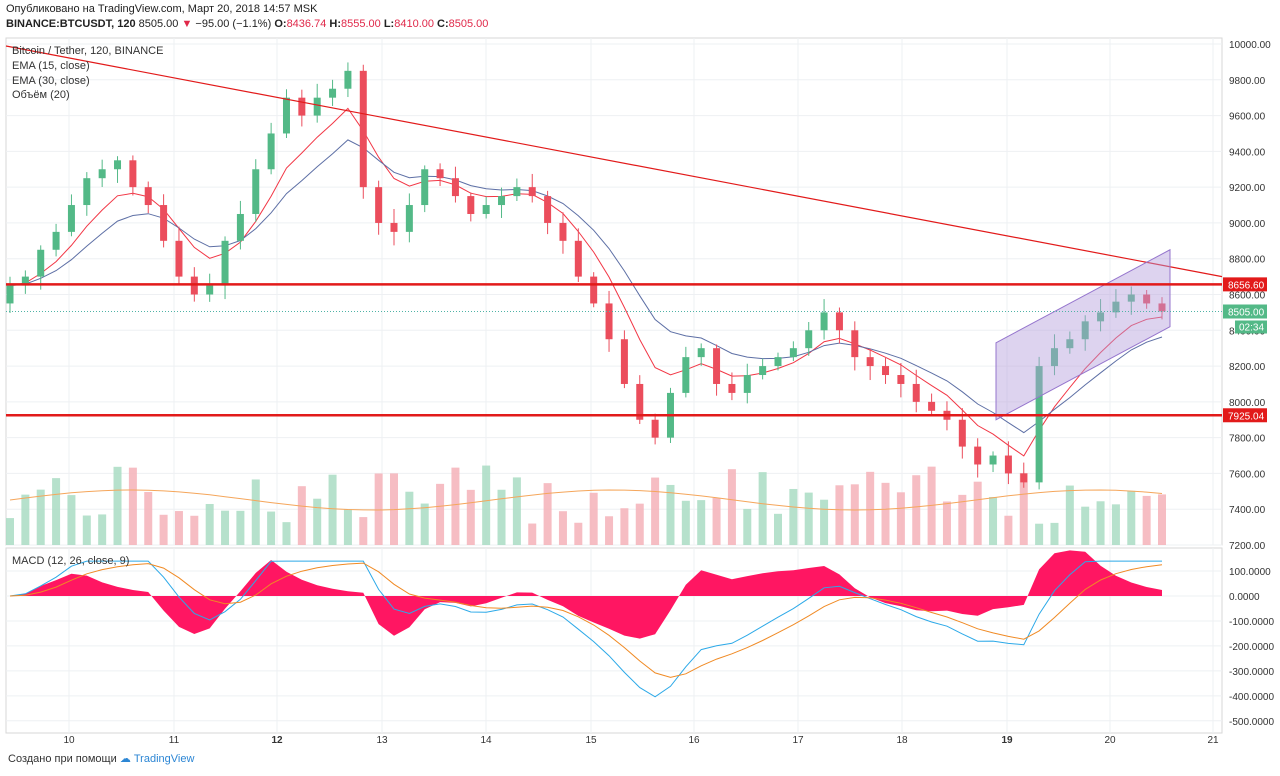  What do you see at coordinates (87, 51) in the screenshot?
I see `legend-title: Bitcoin / Tether, 120, BINANCE` at bounding box center [87, 51].